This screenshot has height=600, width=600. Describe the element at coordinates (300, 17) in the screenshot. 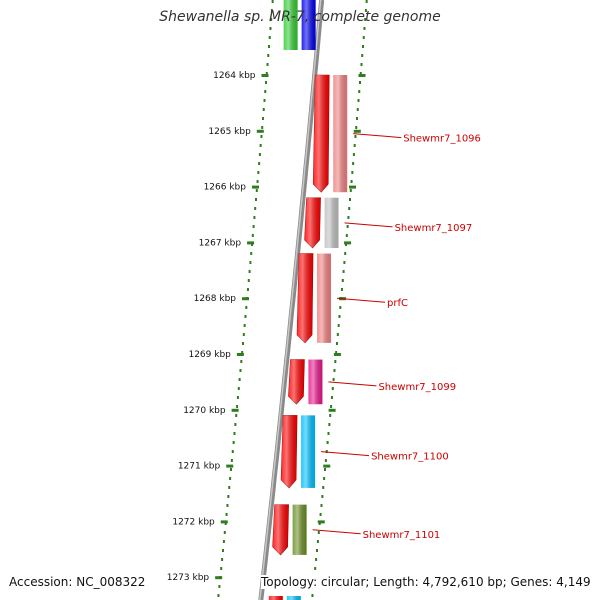

I see `map-title: Shewanella sp. MR-7, complete genome` at that location.